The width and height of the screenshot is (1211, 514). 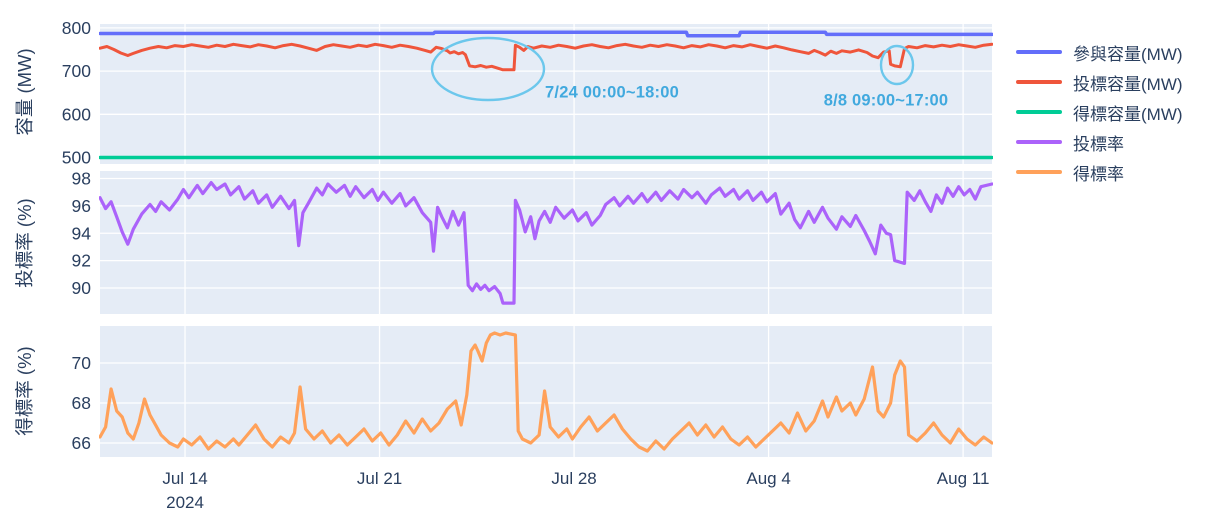 What do you see at coordinates (768, 478) in the screenshot?
I see `x-tick-label: Aug 4` at bounding box center [768, 478].